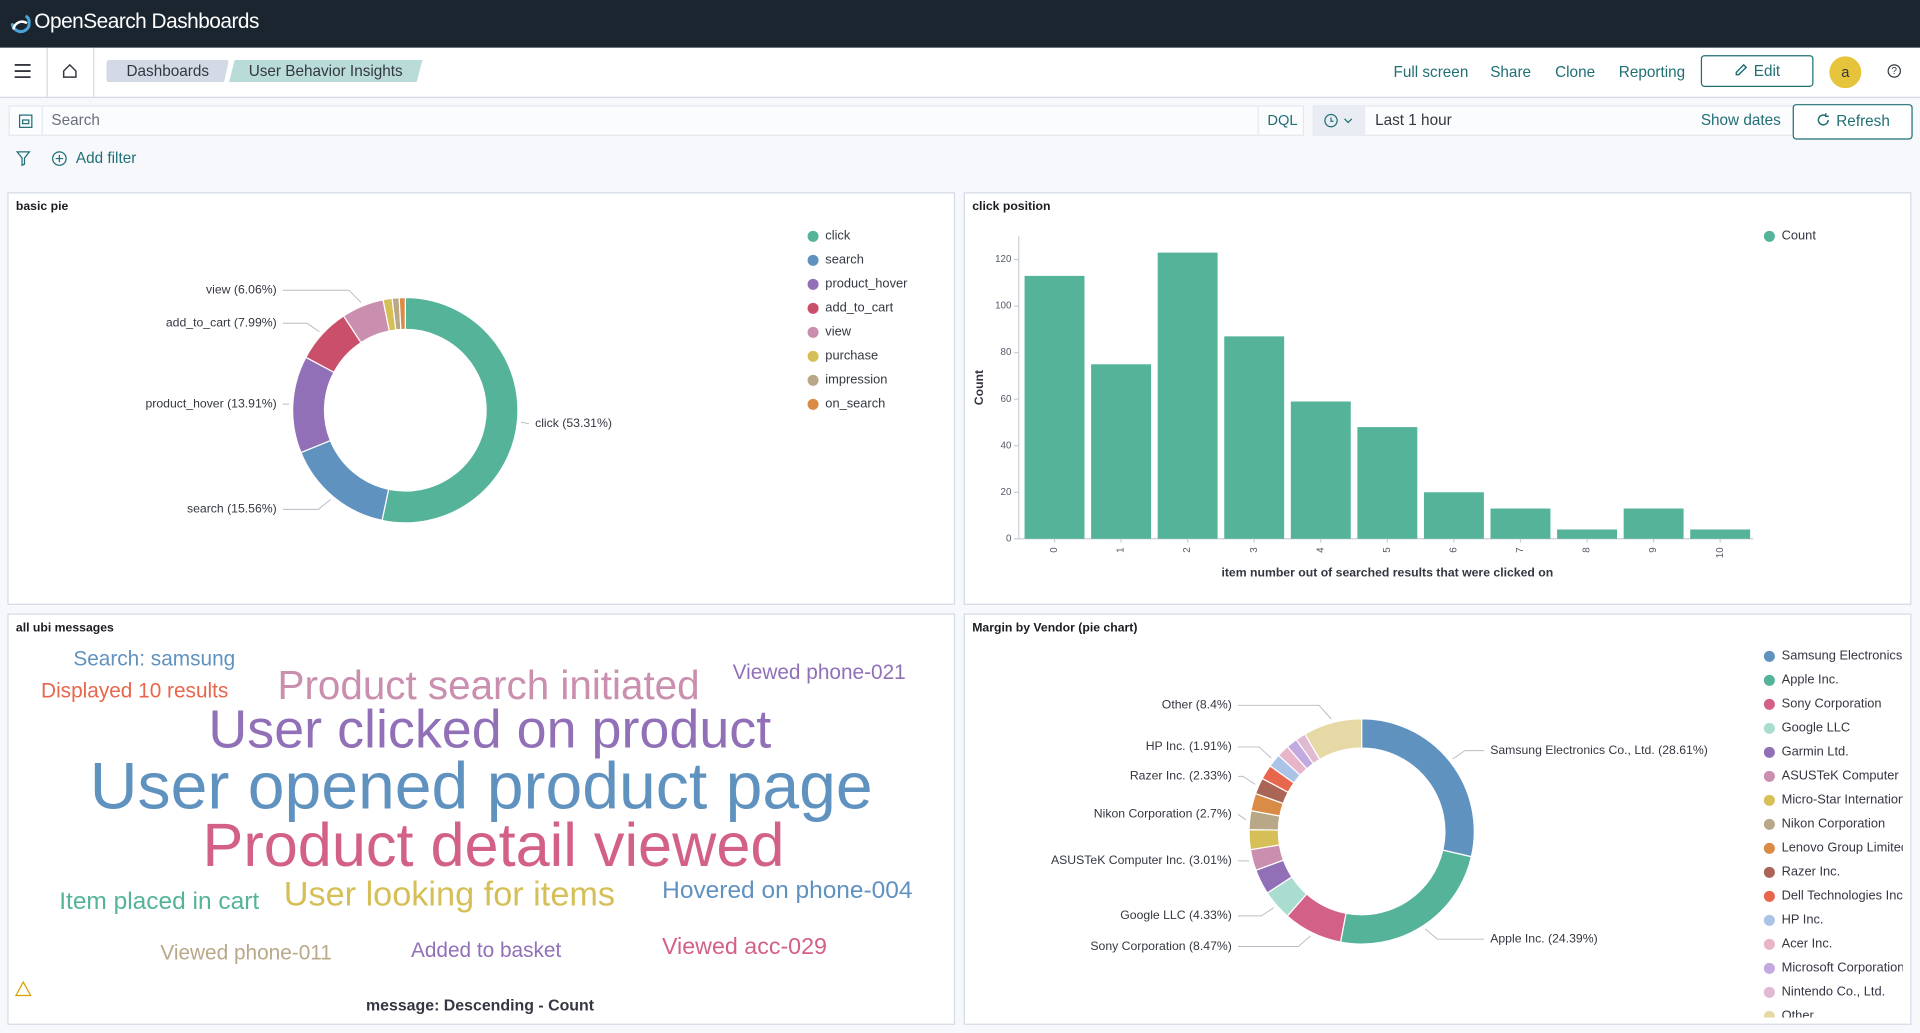 Image resolution: width=1920 pixels, height=1033 pixels. What do you see at coordinates (1811, 871) in the screenshot?
I see `legend-label: Razer Inc.` at bounding box center [1811, 871].